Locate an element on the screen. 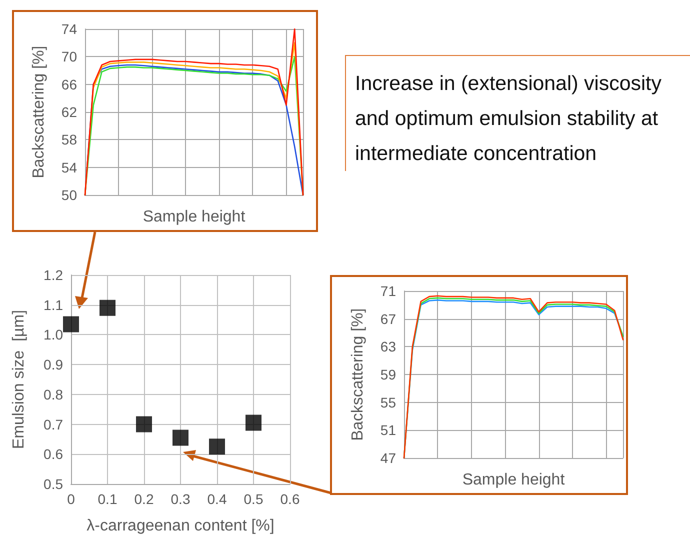  x-tick-label: 0.4 is located at coordinates (217, 499).